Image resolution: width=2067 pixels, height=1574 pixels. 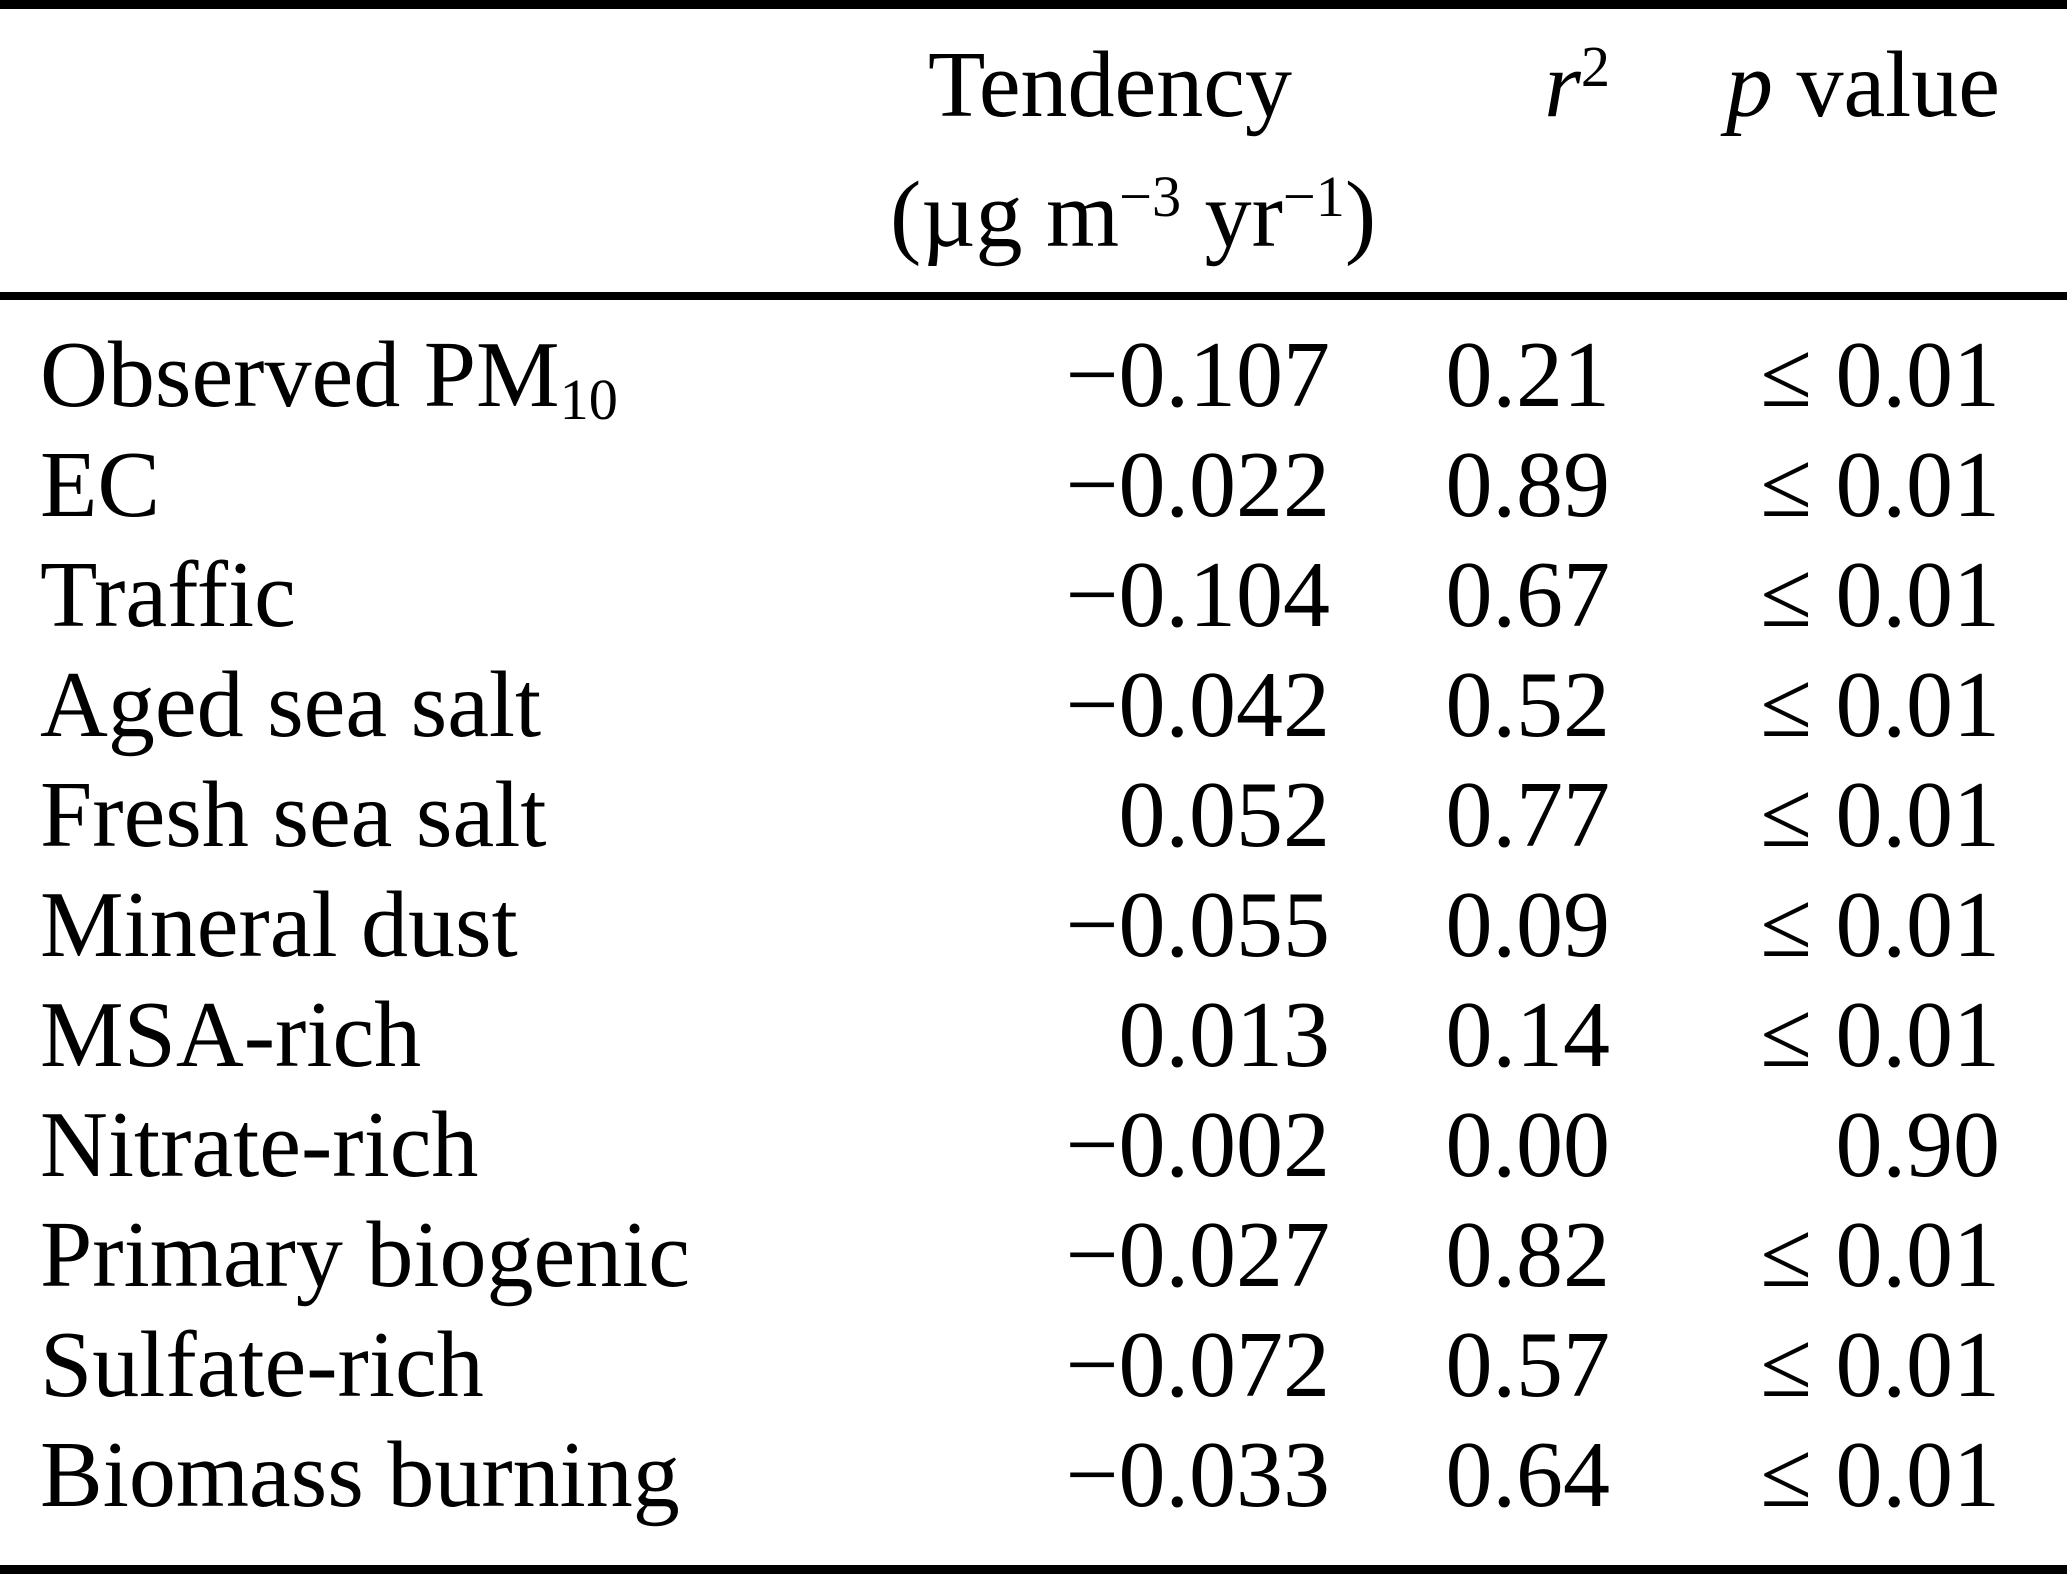 I want to click on row-label: Primary biogenic, so click(x=365, y=1255).